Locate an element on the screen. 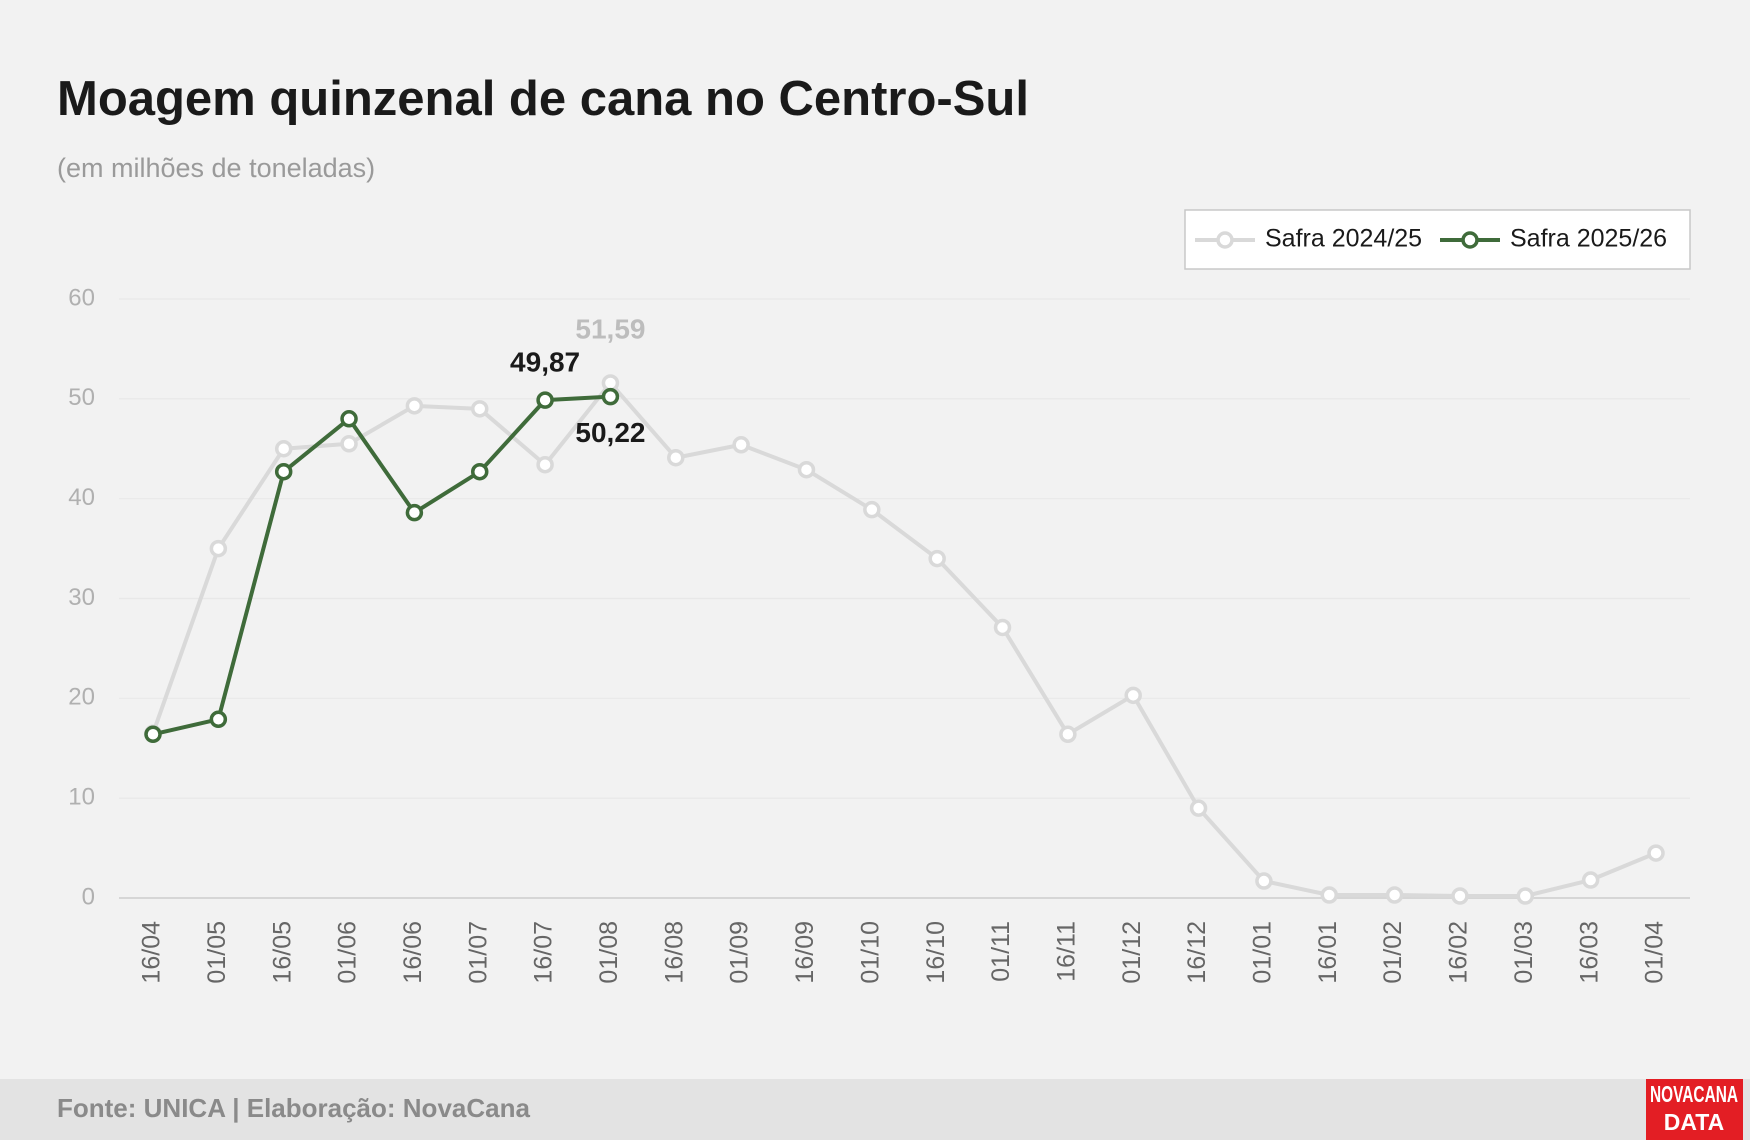 The image size is (1750, 1140). x-tick-label: 01/12 is located at coordinates (1132, 952).